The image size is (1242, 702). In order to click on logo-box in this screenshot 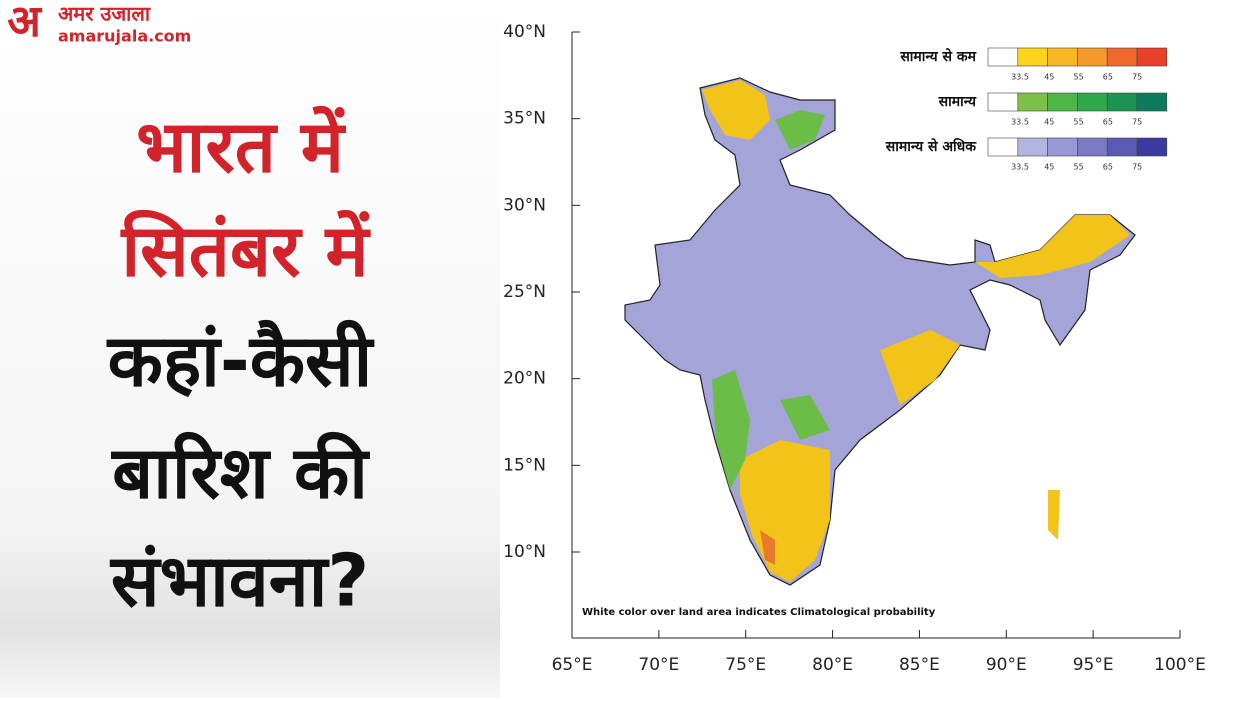, I will do `click(95, 24)`.